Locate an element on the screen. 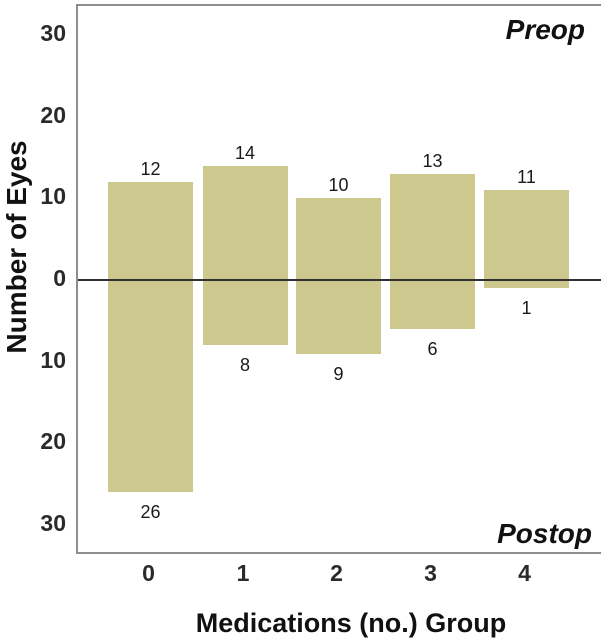 Image resolution: width=601 pixels, height=641 pixels. preop-value-label-group-0: 12 is located at coordinates (150, 168).